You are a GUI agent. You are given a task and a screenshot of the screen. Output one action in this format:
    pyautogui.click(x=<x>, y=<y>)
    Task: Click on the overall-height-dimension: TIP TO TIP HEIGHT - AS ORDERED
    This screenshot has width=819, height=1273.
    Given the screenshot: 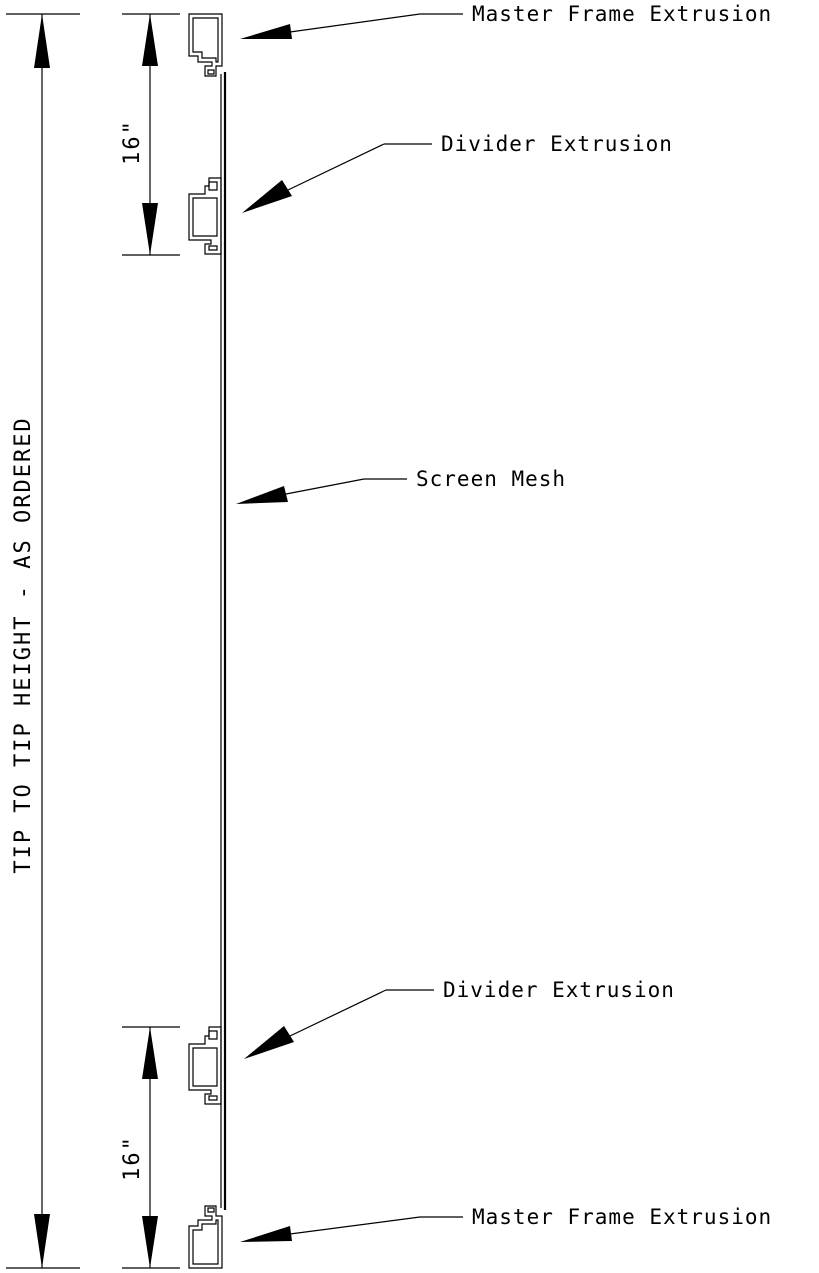 What is the action you would take?
    pyautogui.click(x=43, y=641)
    